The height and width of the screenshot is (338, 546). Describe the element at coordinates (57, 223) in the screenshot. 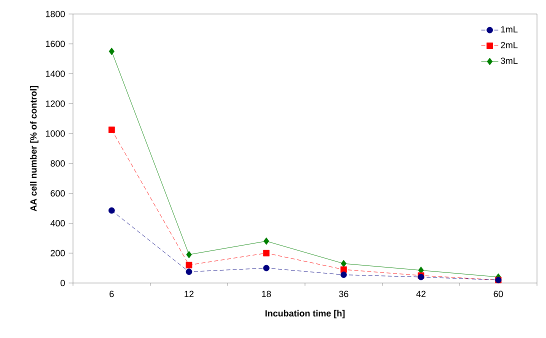

I see `y-tick-label: 400` at that location.